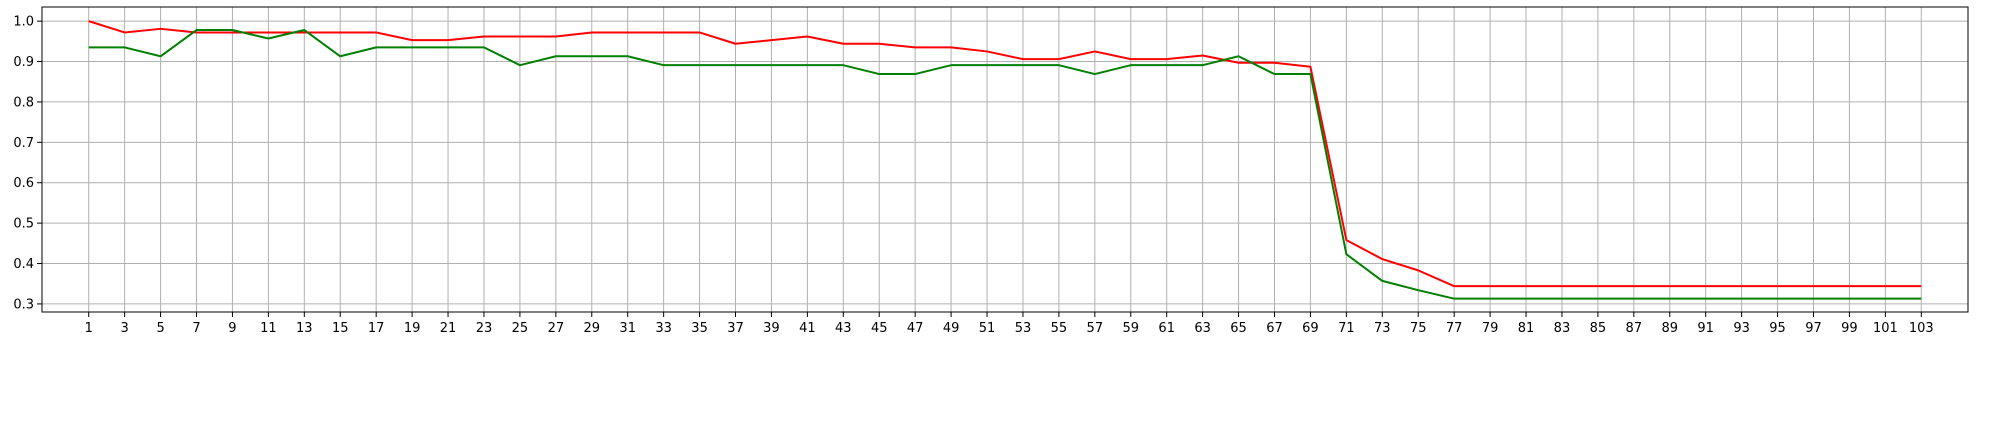  I want to click on y-axis: 0.3 0.4 0.5 0.6 0.7 0.8 0.9 1.0, so click(27, 163).